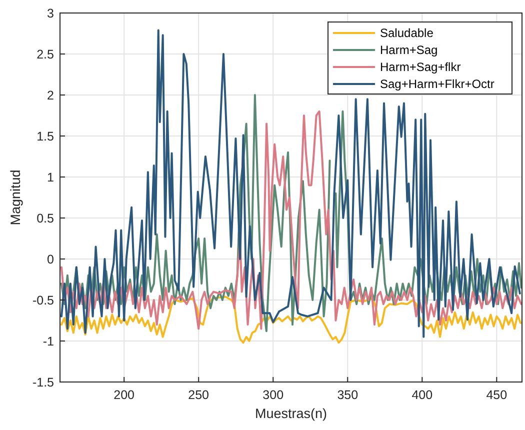 The width and height of the screenshot is (525, 430). What do you see at coordinates (347, 395) in the screenshot?
I see `x-tick-label: 350` at bounding box center [347, 395].